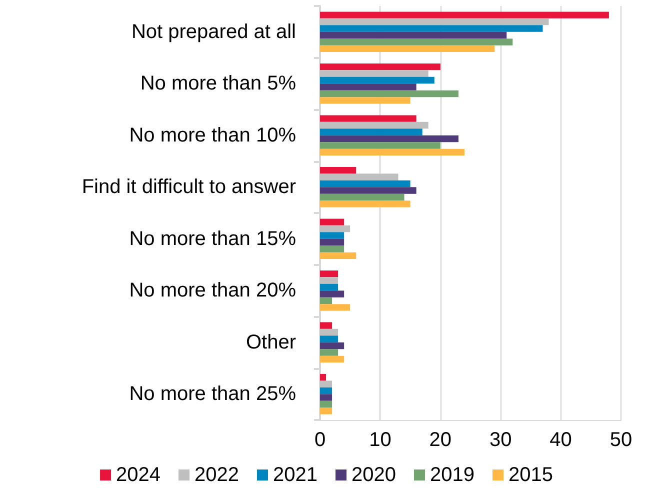 The image size is (653, 490). Describe the element at coordinates (212, 135) in the screenshot. I see `y-tick-label: No more than 10%` at that location.